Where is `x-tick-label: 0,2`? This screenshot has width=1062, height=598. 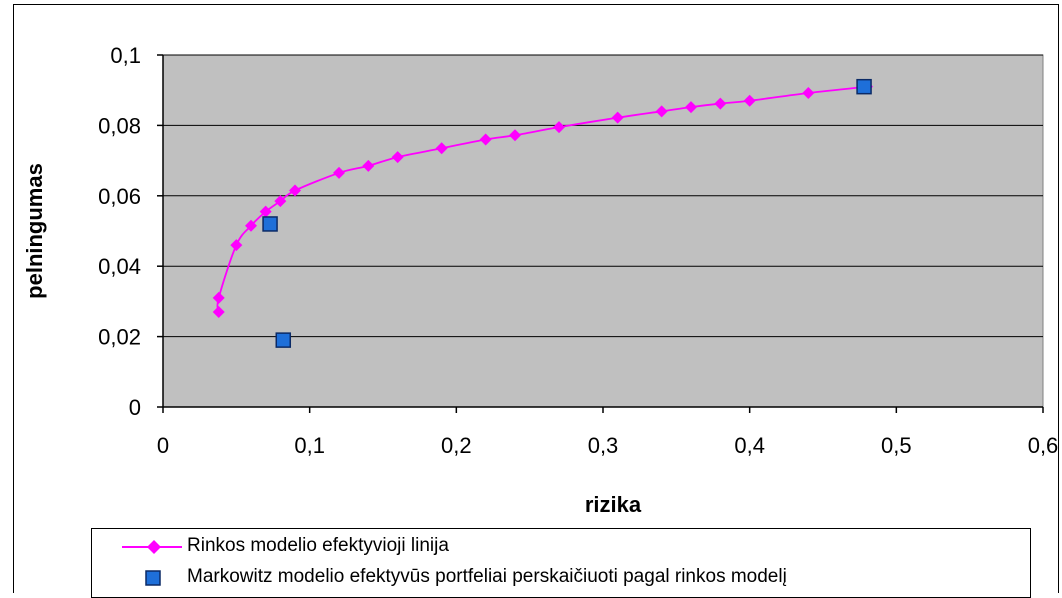
x-tick-label: 0,2 is located at coordinates (456, 445).